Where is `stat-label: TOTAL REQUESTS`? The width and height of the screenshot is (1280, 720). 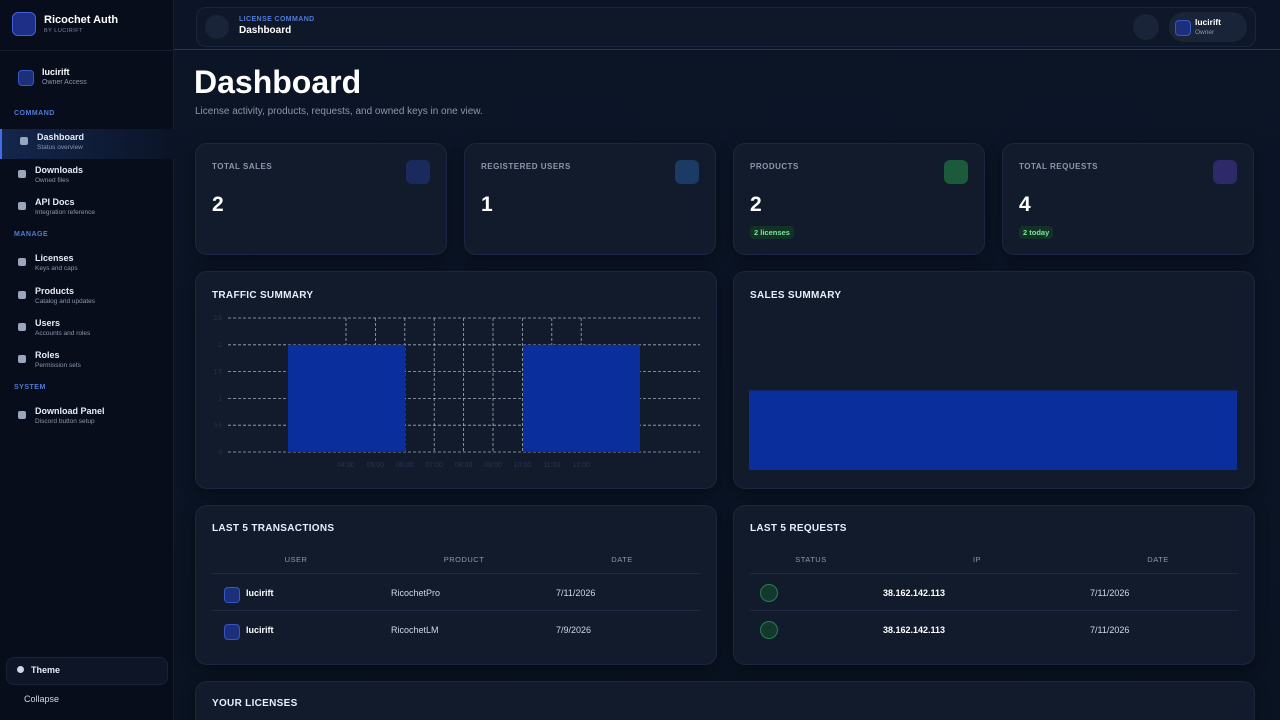
stat-label: TOTAL REQUESTS is located at coordinates (1059, 166).